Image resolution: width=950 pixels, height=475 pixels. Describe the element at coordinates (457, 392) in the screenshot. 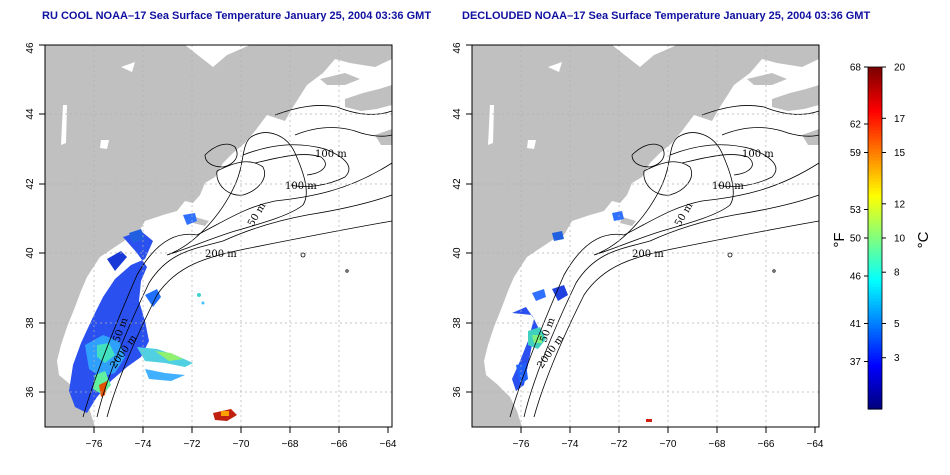

I see `right-y-tick: 36` at that location.